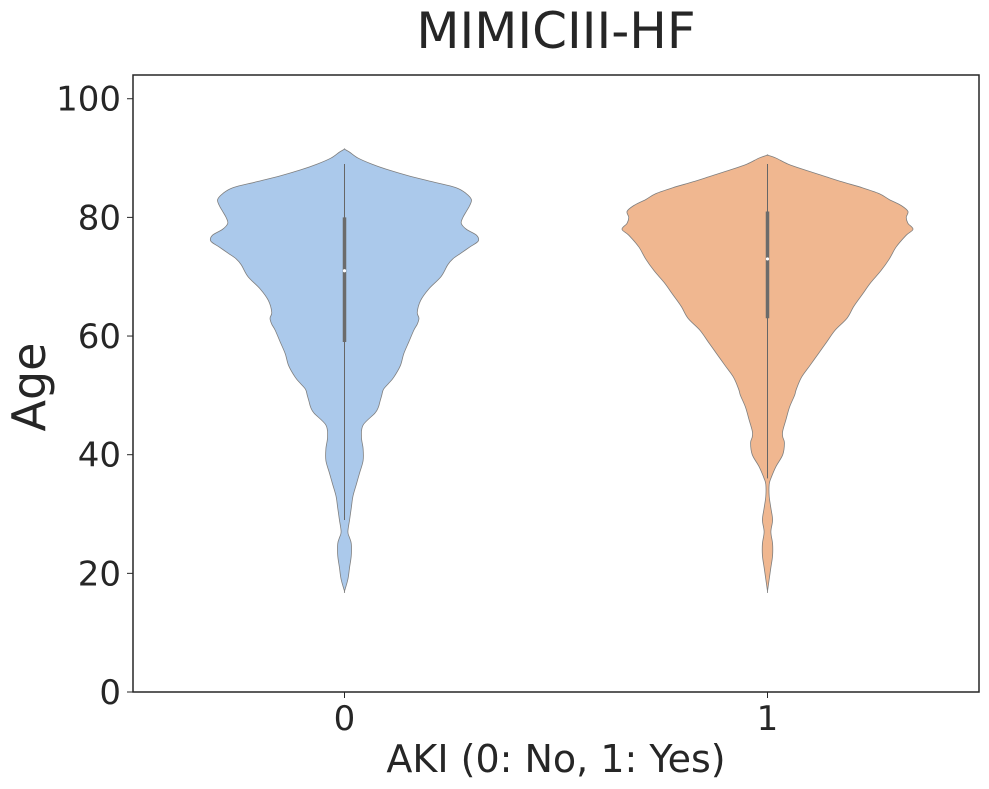  What do you see at coordinates (99, 337) in the screenshot?
I see `y-tick-label: 60` at bounding box center [99, 337].